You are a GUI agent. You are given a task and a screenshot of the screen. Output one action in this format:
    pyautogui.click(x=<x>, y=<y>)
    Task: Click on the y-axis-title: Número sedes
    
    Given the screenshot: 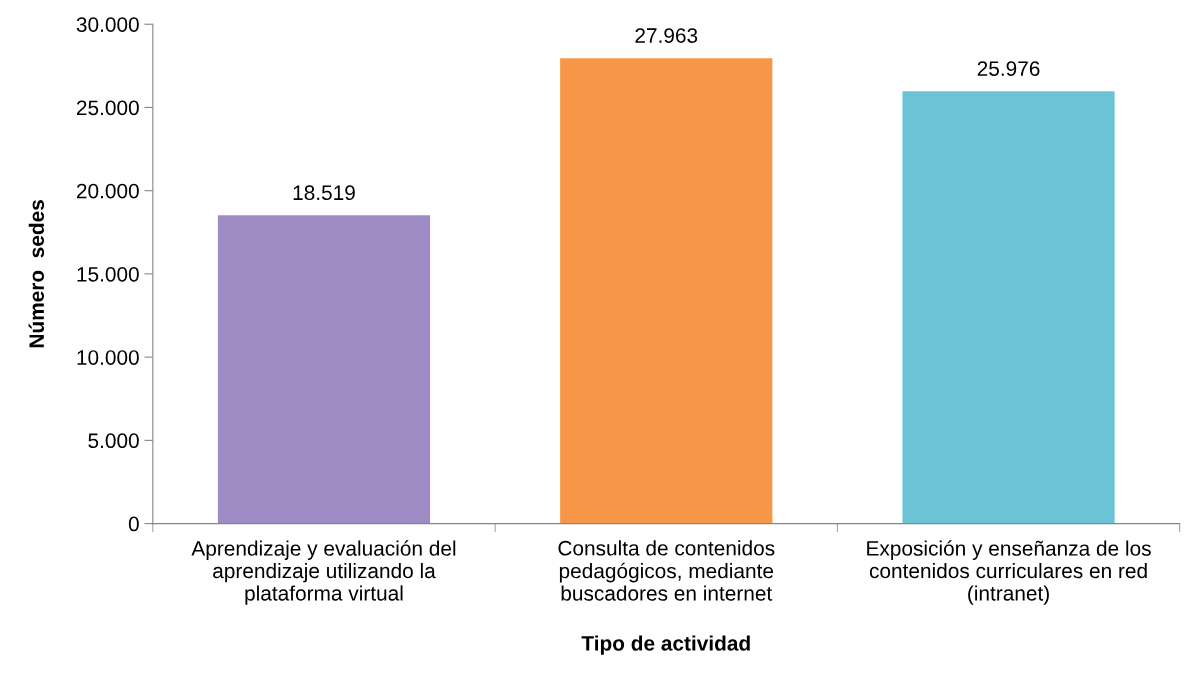 What is the action you would take?
    pyautogui.click(x=36, y=274)
    